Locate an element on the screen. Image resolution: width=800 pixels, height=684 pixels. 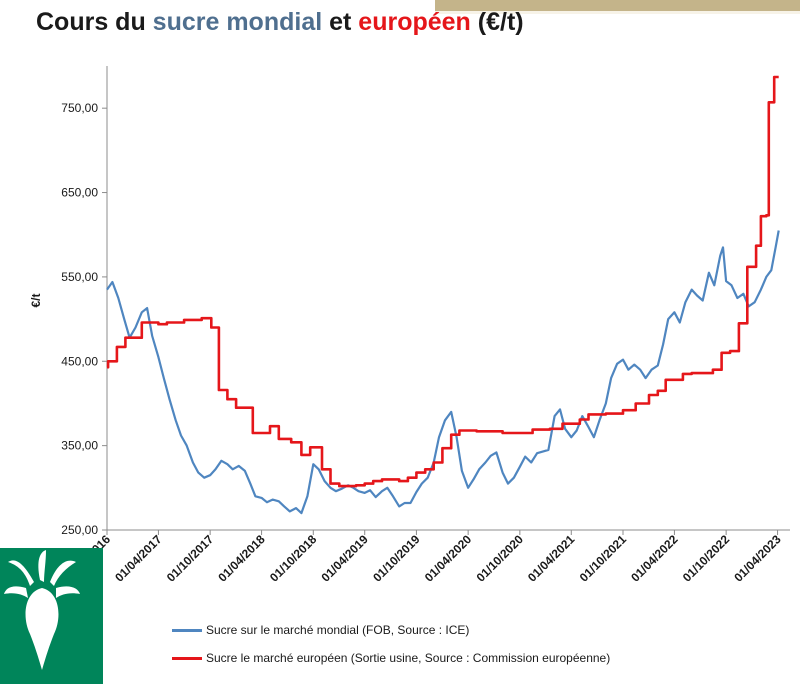
x-tick-label: 01/04/2023 is located at coordinates (757, 558).